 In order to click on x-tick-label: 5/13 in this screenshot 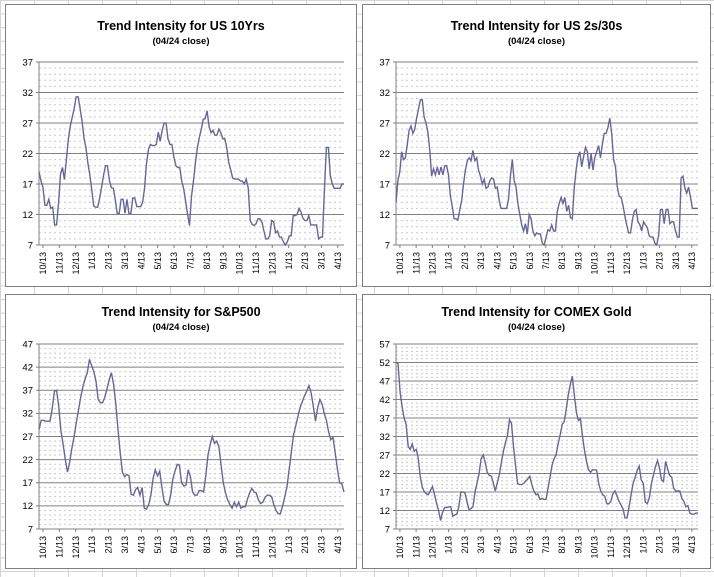, I will do `click(514, 261)`.